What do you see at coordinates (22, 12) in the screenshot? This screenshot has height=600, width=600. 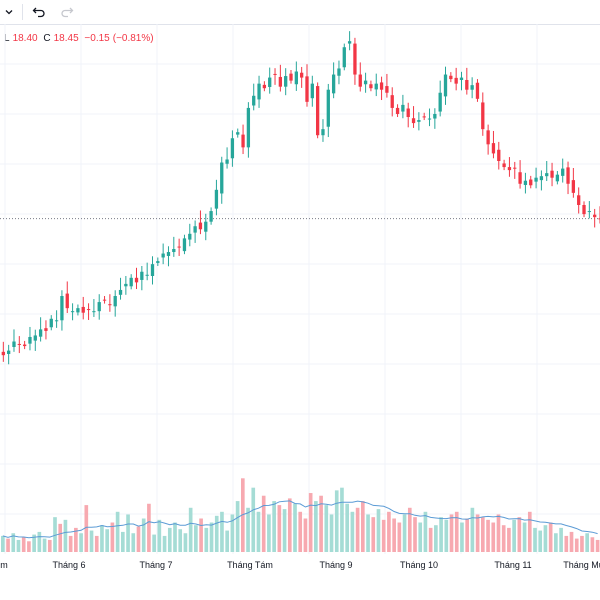 I see `toolbar-divider` at bounding box center [22, 12].